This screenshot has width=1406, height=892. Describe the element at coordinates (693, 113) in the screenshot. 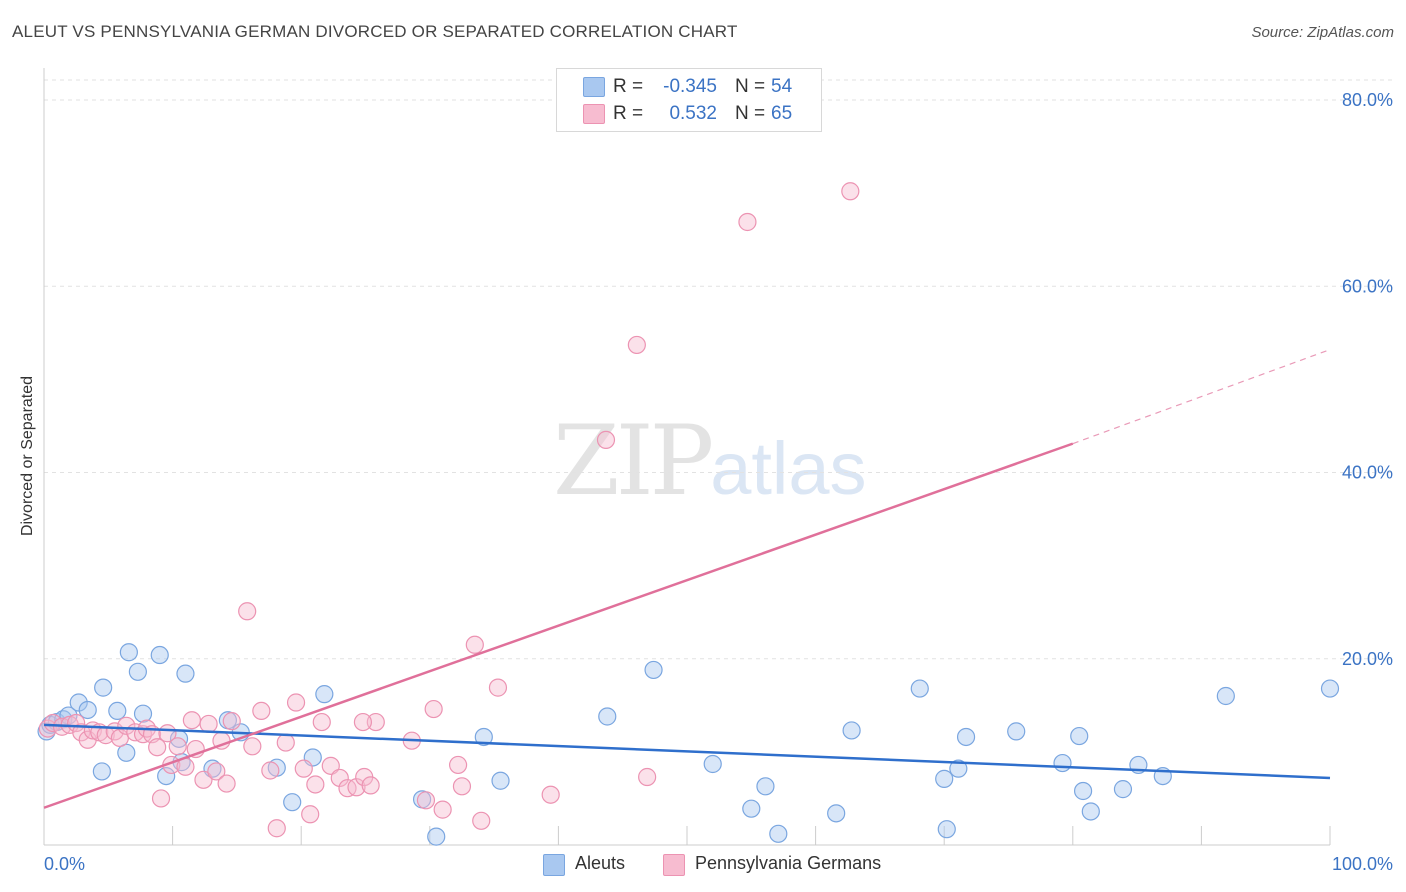

I see `r-value: 0.532` at that location.